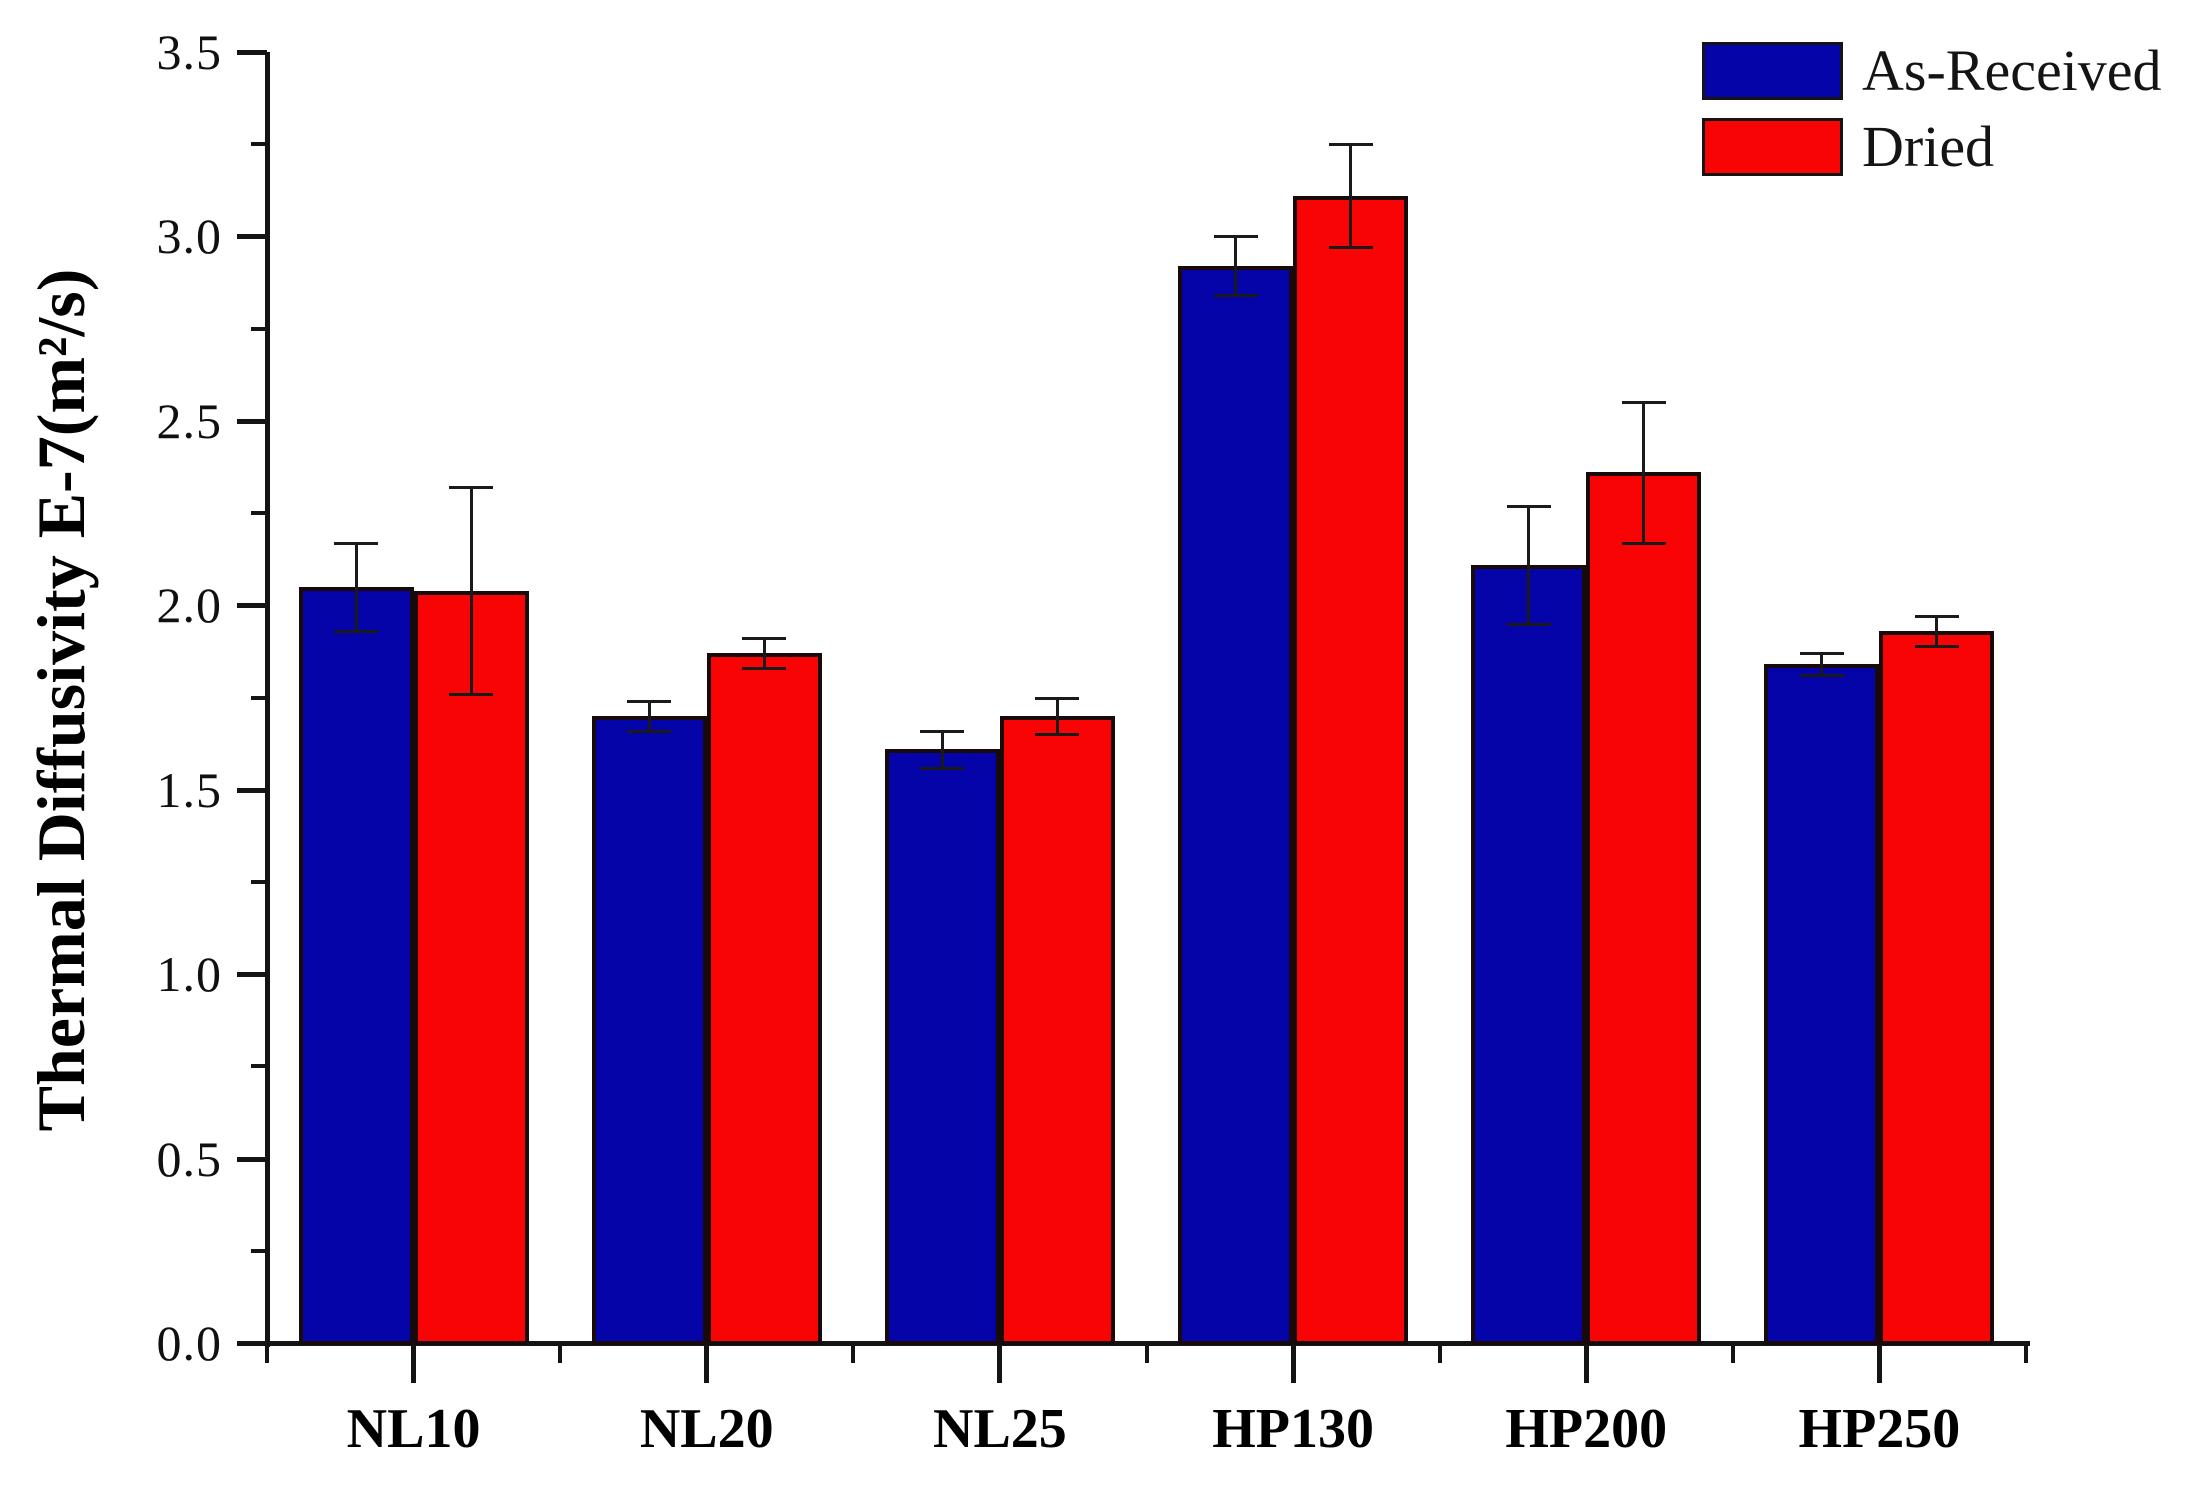  Describe the element at coordinates (1293, 1429) in the screenshot. I see `x-category-label-hp130: HP130` at that location.